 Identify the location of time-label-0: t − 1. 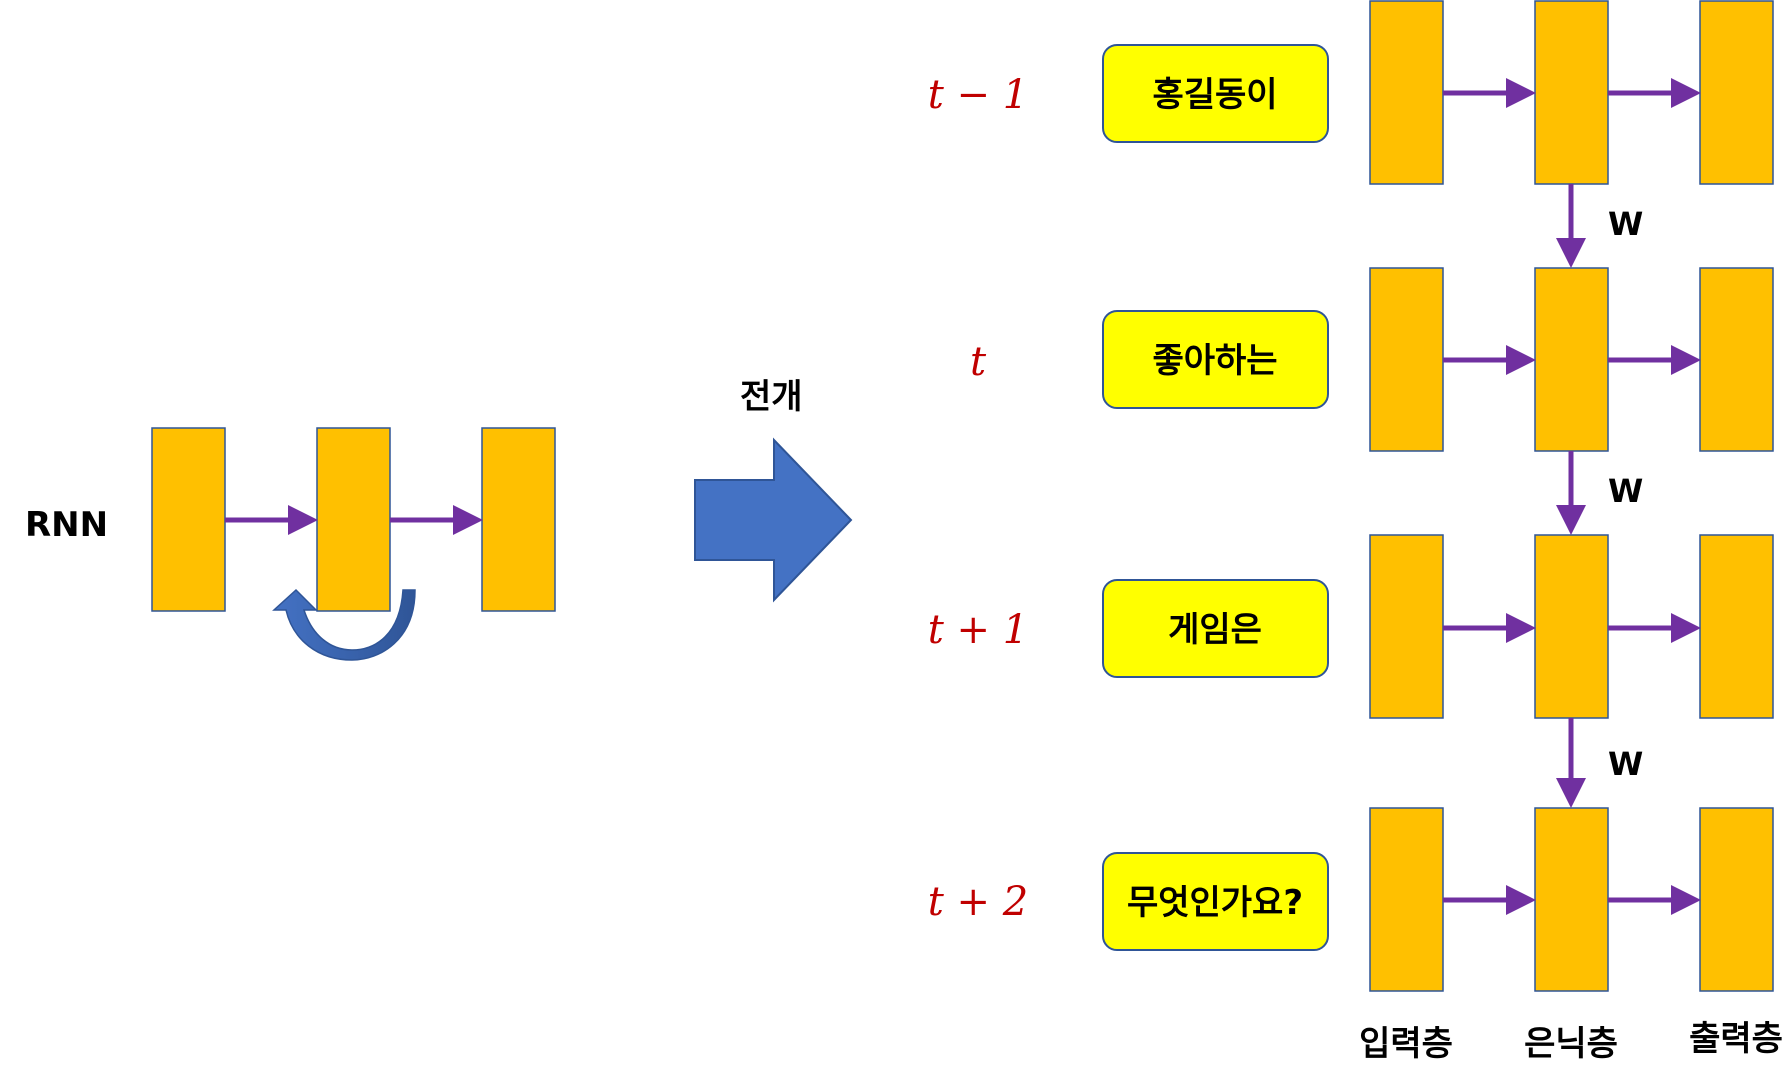
(978, 95).